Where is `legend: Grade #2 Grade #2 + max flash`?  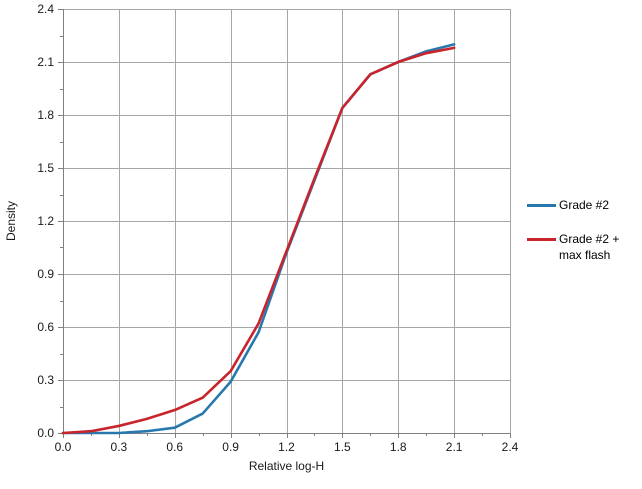
legend: Grade #2 Grade #2 + max flash is located at coordinates (583, 239).